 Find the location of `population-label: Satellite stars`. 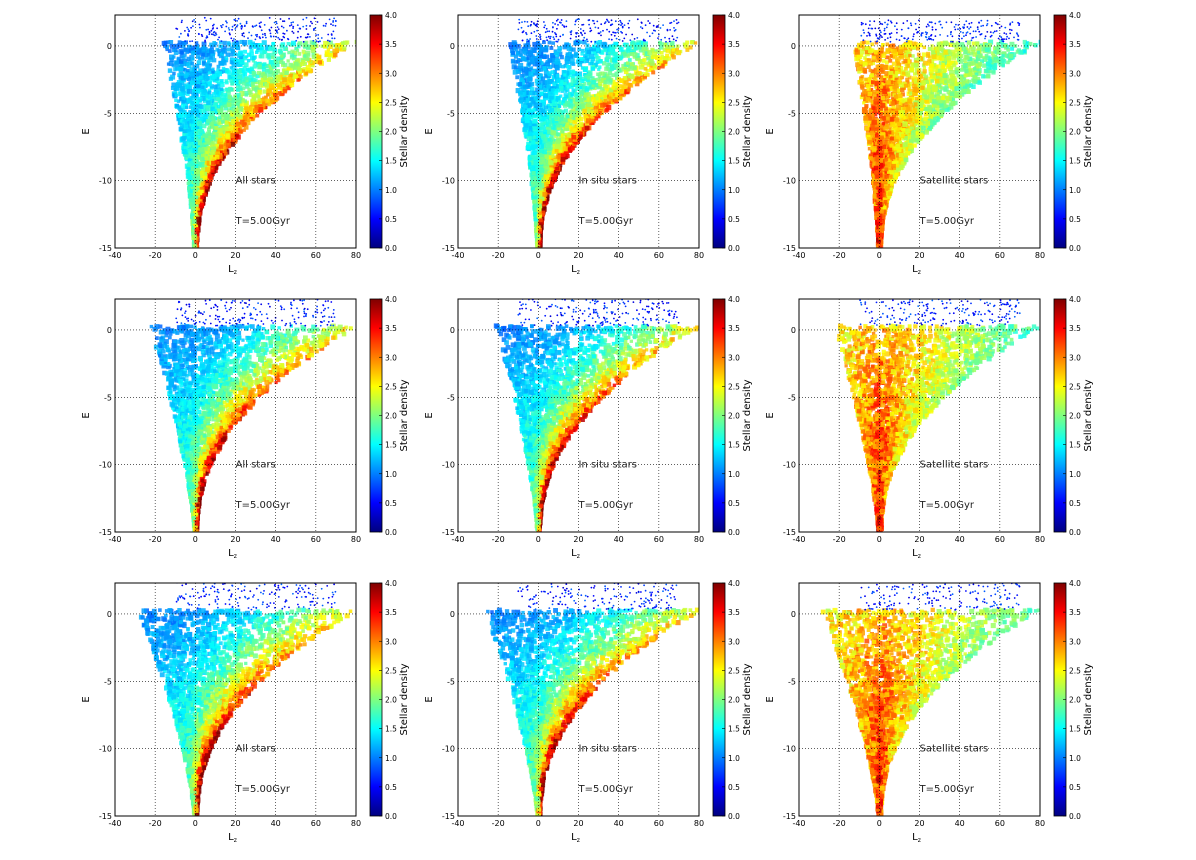

population-label: Satellite stars is located at coordinates (954, 749).